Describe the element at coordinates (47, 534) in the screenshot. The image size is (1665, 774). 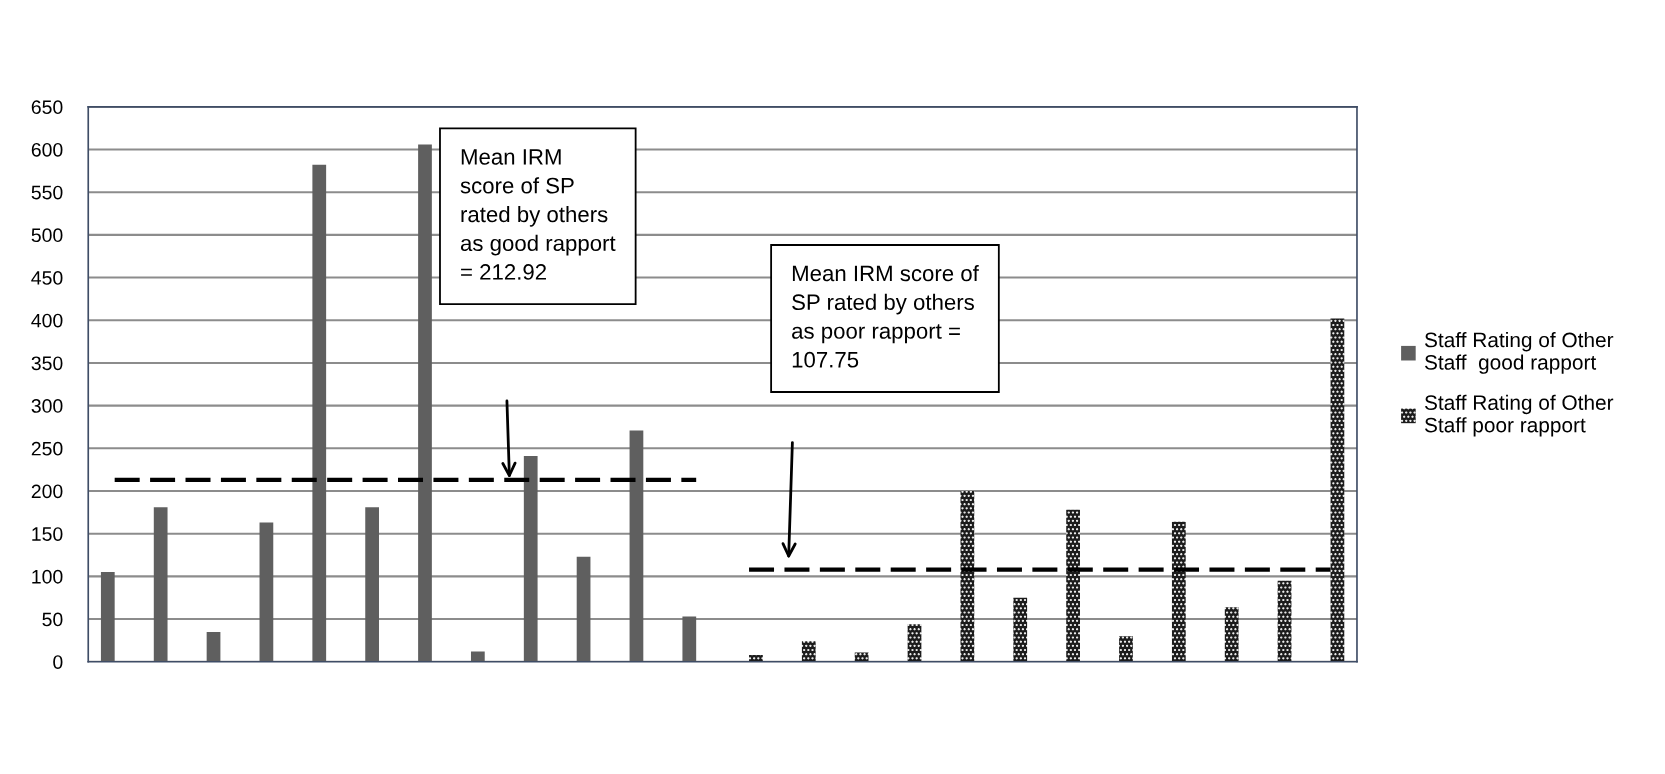
I see `y-tick-label: 150` at that location.